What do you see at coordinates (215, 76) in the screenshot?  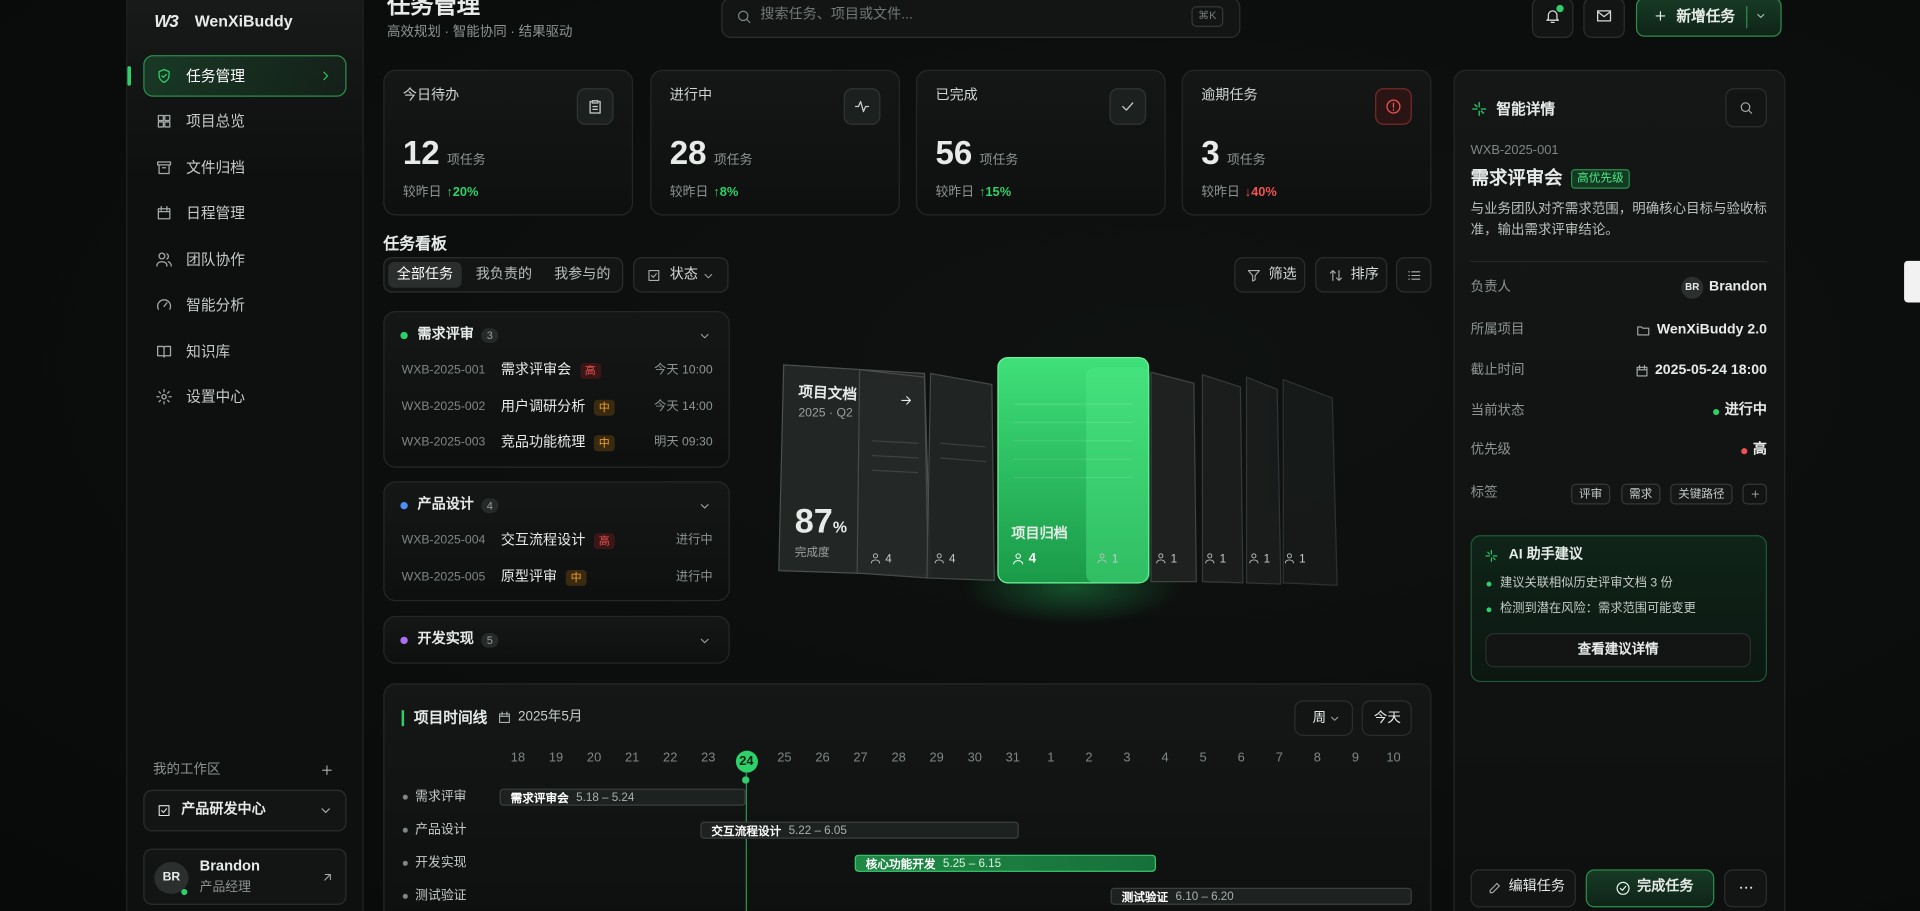 I see `nav-item: 任务管理` at bounding box center [215, 76].